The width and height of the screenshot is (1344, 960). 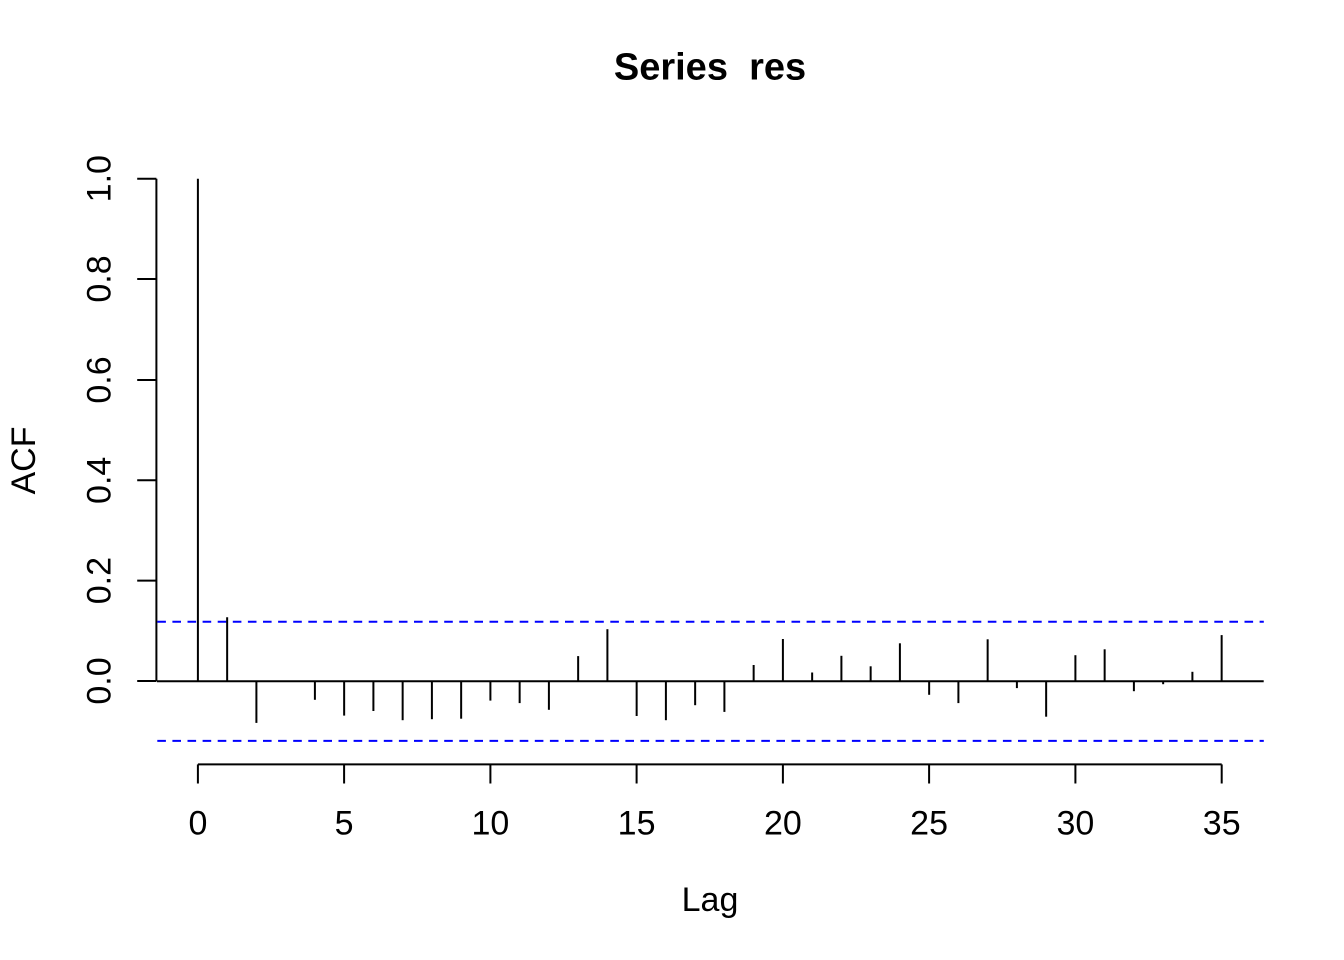 I want to click on svg-text: Lag, so click(x=710, y=900).